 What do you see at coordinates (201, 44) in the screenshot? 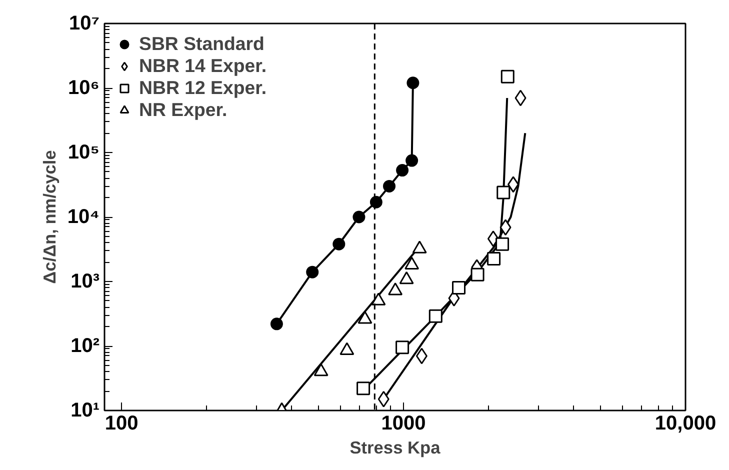
I see `legend-label: SBR Standard` at bounding box center [201, 44].